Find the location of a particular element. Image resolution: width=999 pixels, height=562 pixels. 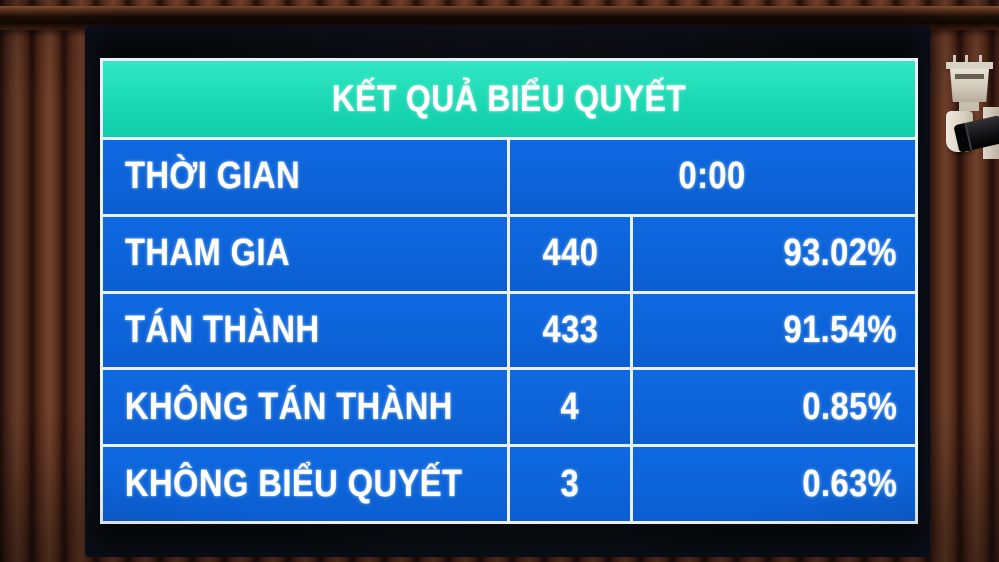

row-approve-label-cell: TÁN THÀNH is located at coordinates (305, 330).